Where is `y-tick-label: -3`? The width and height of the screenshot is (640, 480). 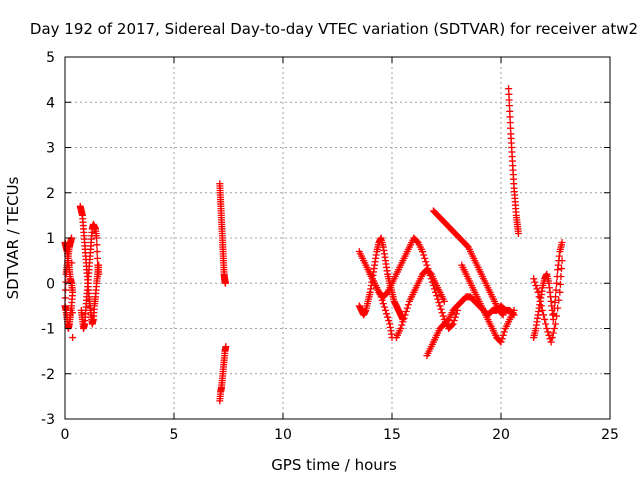 y-tick-label: -3 is located at coordinates (48, 420).